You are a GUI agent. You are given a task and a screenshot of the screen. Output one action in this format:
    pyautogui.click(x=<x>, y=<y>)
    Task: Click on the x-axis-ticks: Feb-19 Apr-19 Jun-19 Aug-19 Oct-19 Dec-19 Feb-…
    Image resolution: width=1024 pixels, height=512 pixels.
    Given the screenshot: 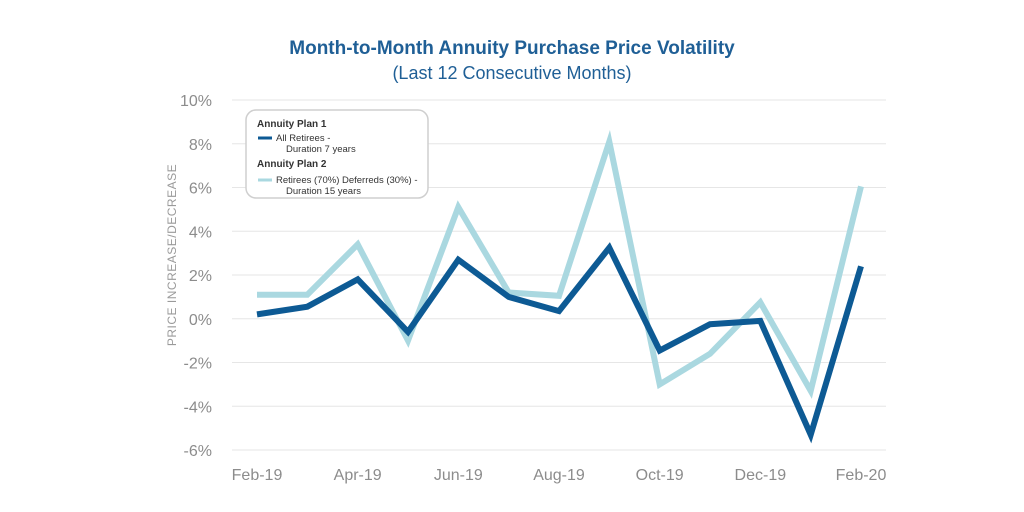 What is the action you would take?
    pyautogui.click(x=559, y=475)
    